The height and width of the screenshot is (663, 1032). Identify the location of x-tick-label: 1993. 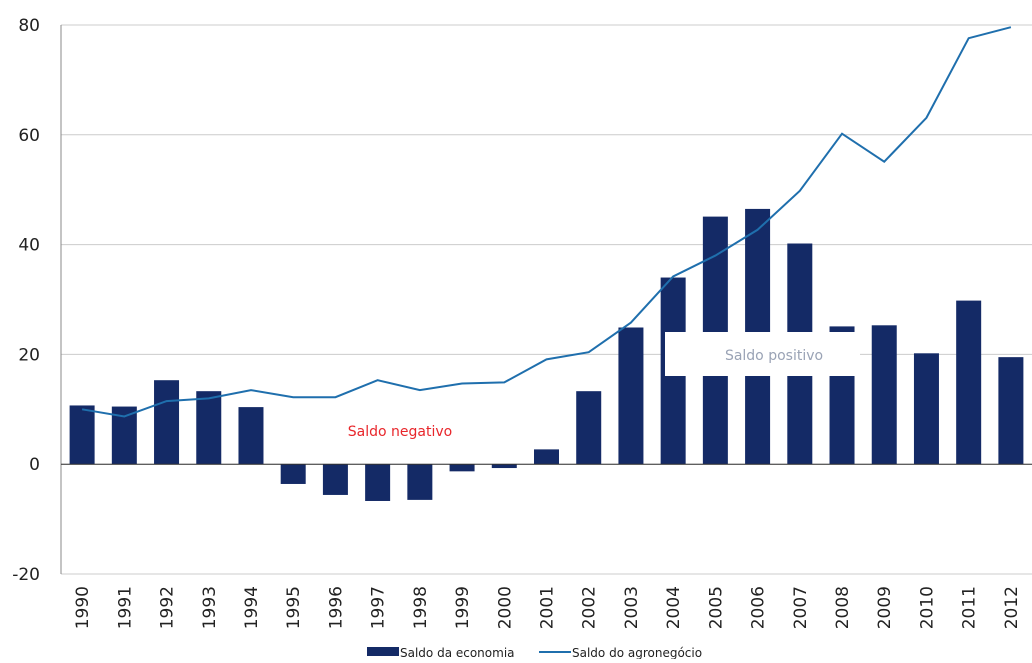
(210, 607).